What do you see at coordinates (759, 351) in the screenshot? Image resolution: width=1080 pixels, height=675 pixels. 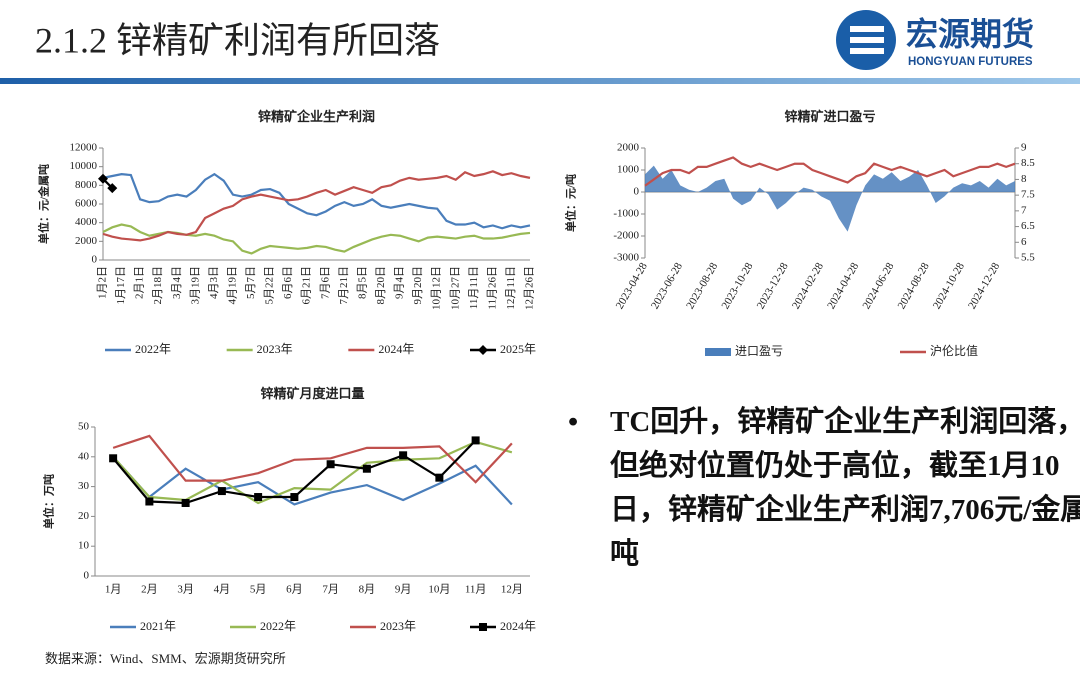 I see `legend-label: 进口盈亏` at bounding box center [759, 351].